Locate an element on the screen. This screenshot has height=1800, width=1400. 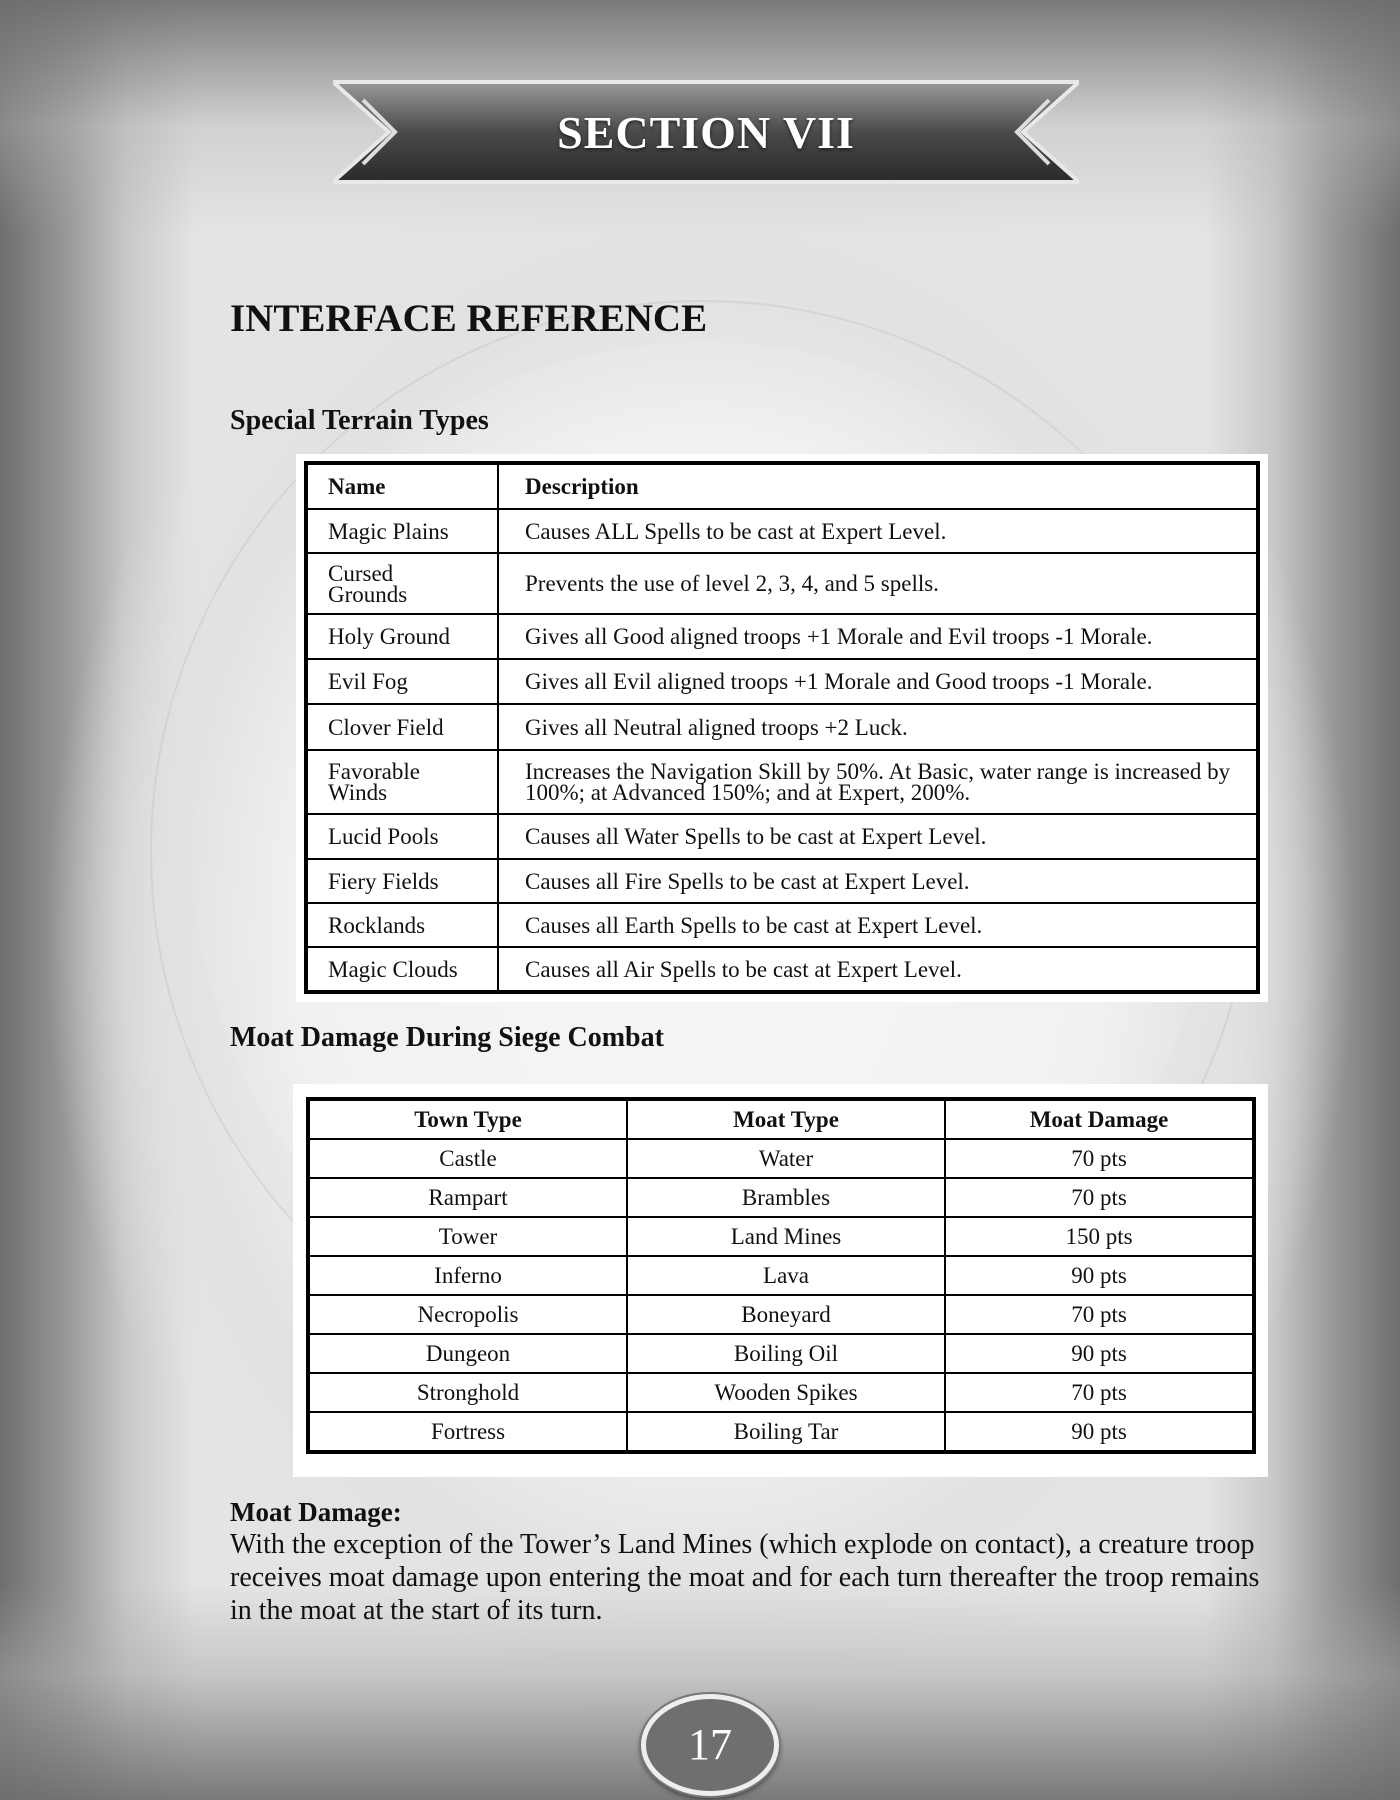
terrain-heading: Special Terrain Types is located at coordinates (359, 420).